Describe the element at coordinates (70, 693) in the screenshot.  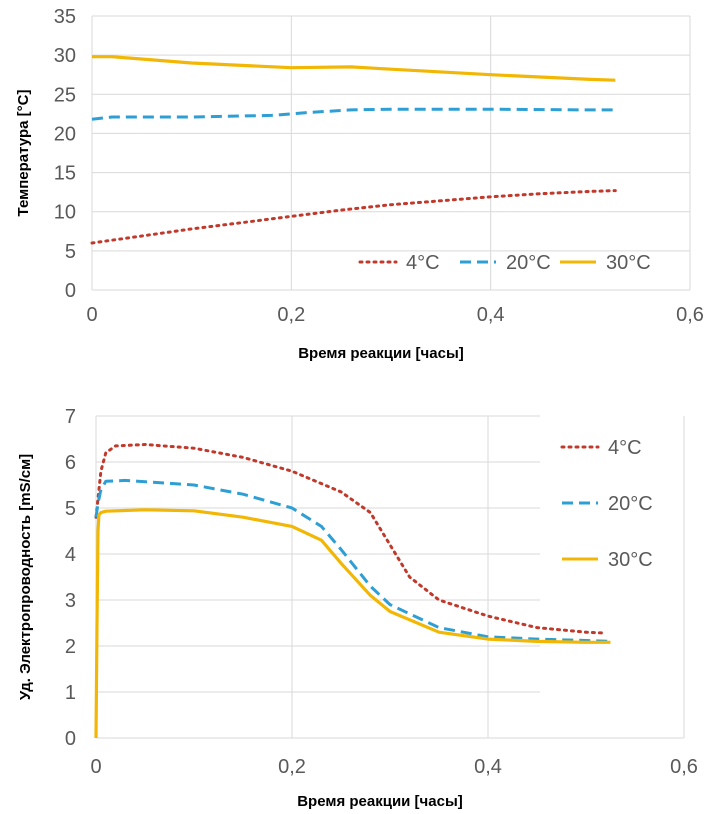
I see `y-tick-label: 1` at that location.